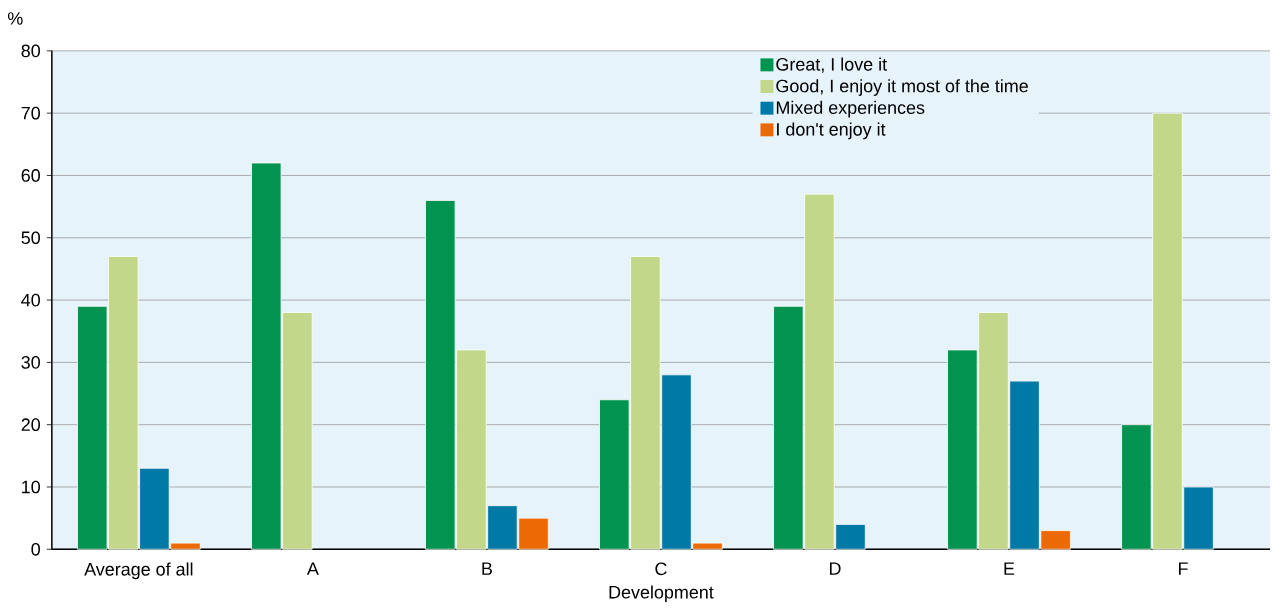 The height and width of the screenshot is (614, 1276). What do you see at coordinates (661, 594) in the screenshot?
I see `x-axis-title: Development` at bounding box center [661, 594].